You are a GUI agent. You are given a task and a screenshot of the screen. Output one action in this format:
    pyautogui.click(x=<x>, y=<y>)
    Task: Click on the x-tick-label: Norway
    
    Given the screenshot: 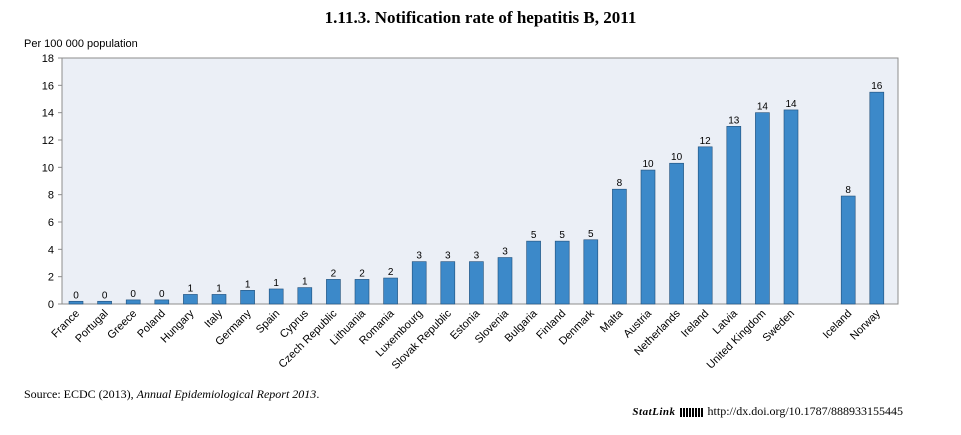 What is the action you would take?
    pyautogui.click(x=865, y=324)
    